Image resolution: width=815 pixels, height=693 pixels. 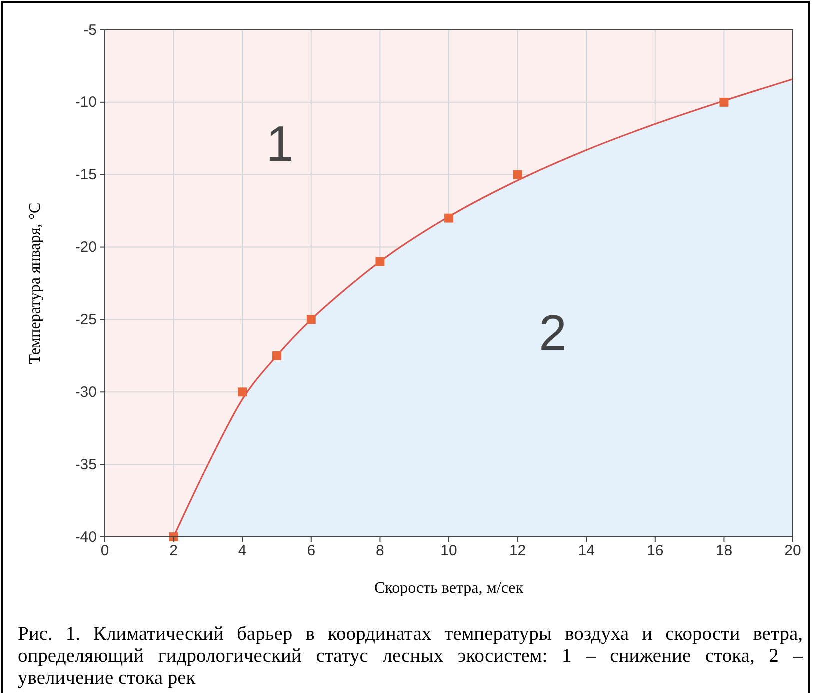 I want to click on y-tick-label: -5, so click(x=90, y=30).